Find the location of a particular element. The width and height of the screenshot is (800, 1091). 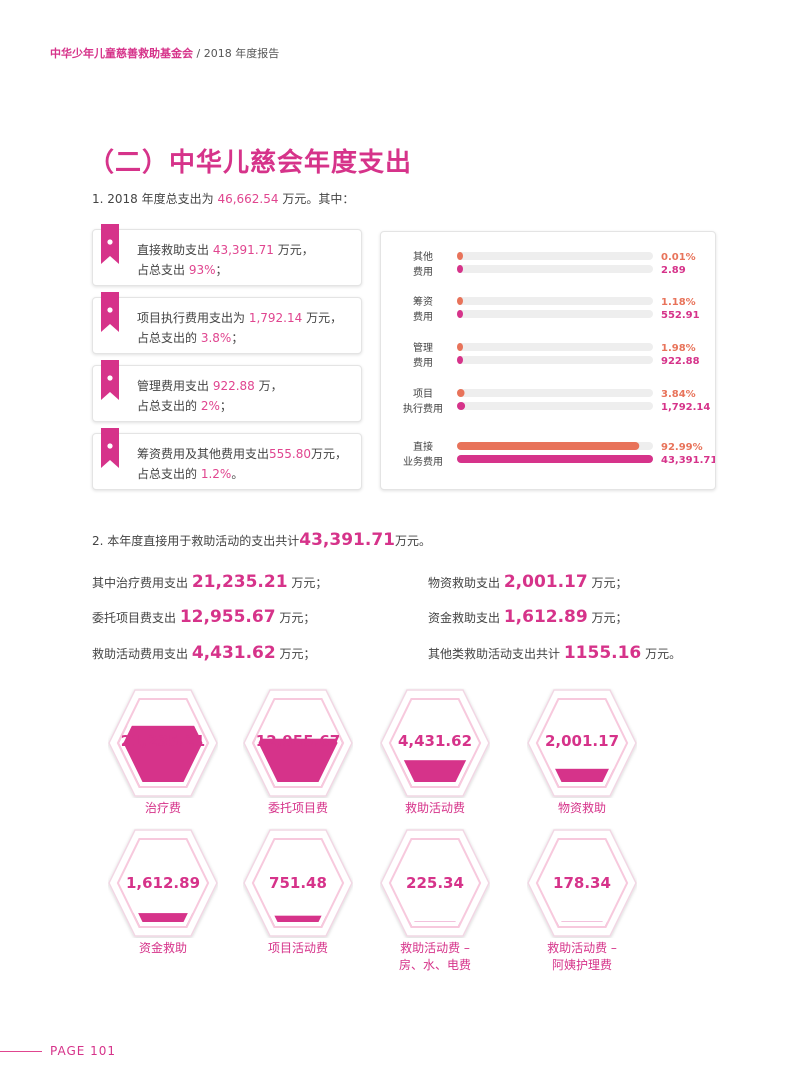

hexagon-label: 资金救助 is located at coordinates (163, 948).